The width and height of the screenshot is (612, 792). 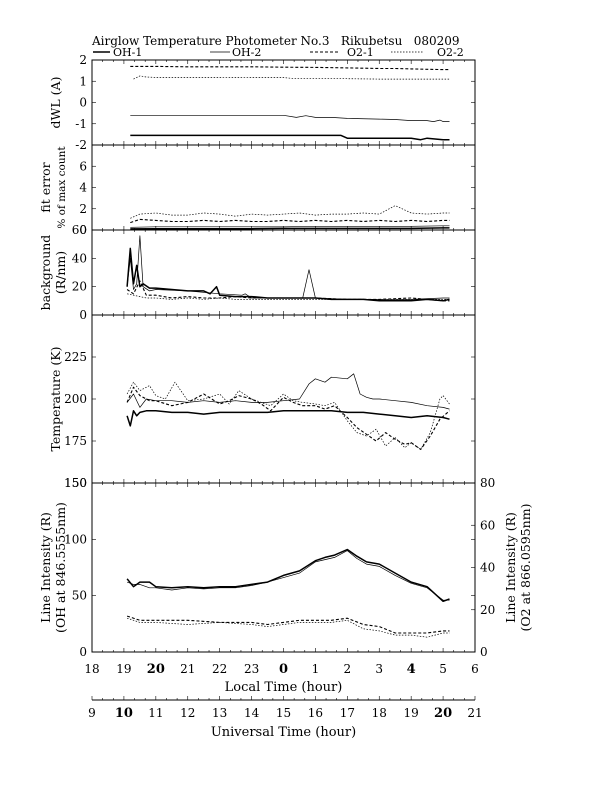 I want to click on universal-time-tick-label: 17, so click(x=347, y=713).